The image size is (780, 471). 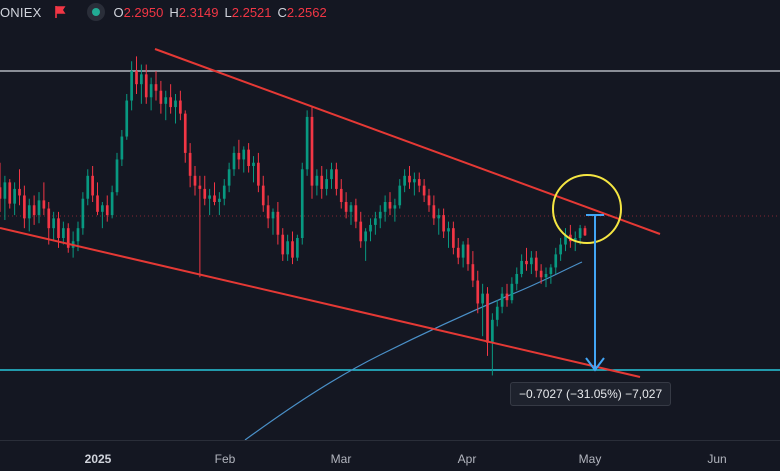 I want to click on market-status-icon, so click(x=96, y=12).